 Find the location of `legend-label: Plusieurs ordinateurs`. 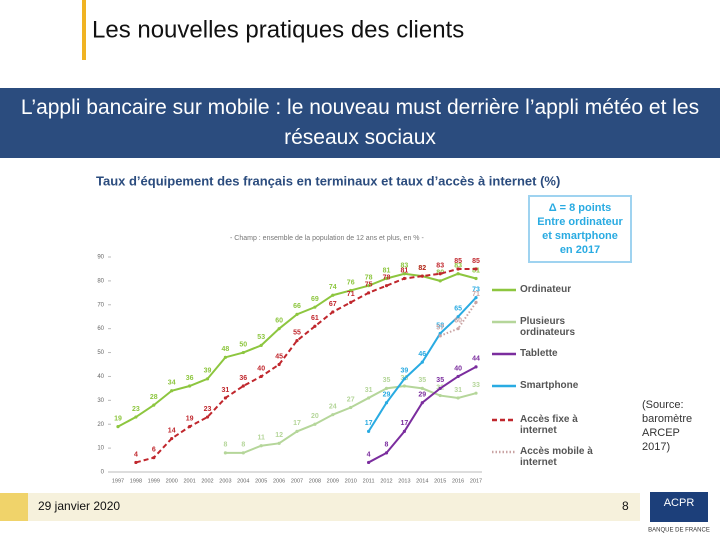

legend-label: Plusieurs ordinateurs is located at coordinates (548, 327).